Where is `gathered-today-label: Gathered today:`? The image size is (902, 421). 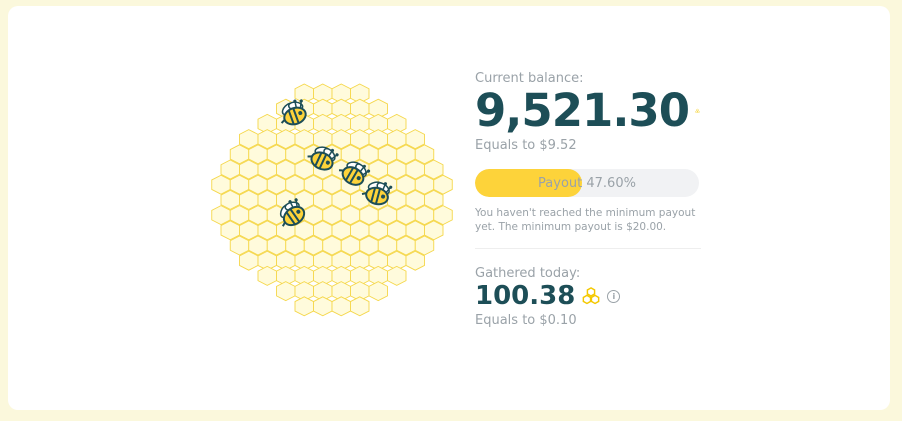 gathered-today-label: Gathered today: is located at coordinates (528, 273).